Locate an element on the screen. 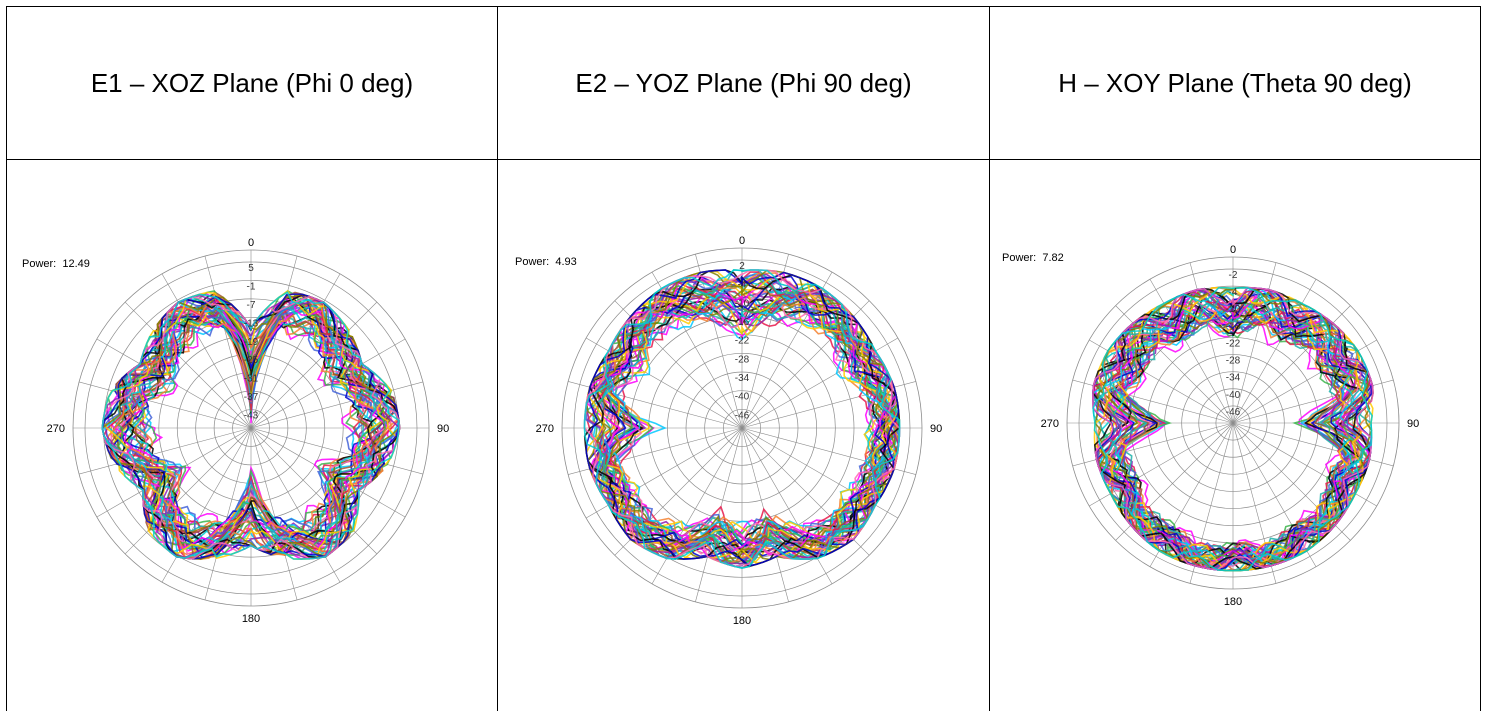 Image resolution: width=1488 pixels, height=713 pixels. title-e1: E1 – XOZ Plane (Phi 0 deg) is located at coordinates (252, 82).